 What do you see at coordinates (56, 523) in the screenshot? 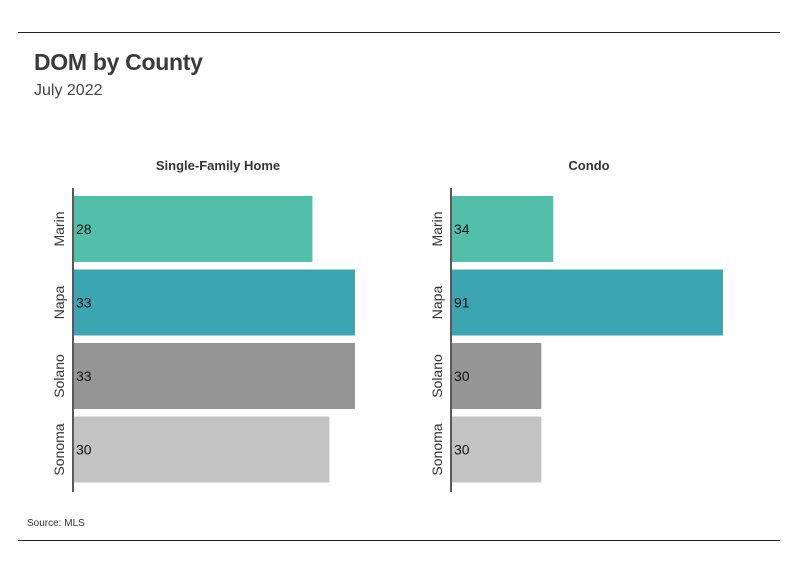
I see `source-note: Source: MLS` at bounding box center [56, 523].